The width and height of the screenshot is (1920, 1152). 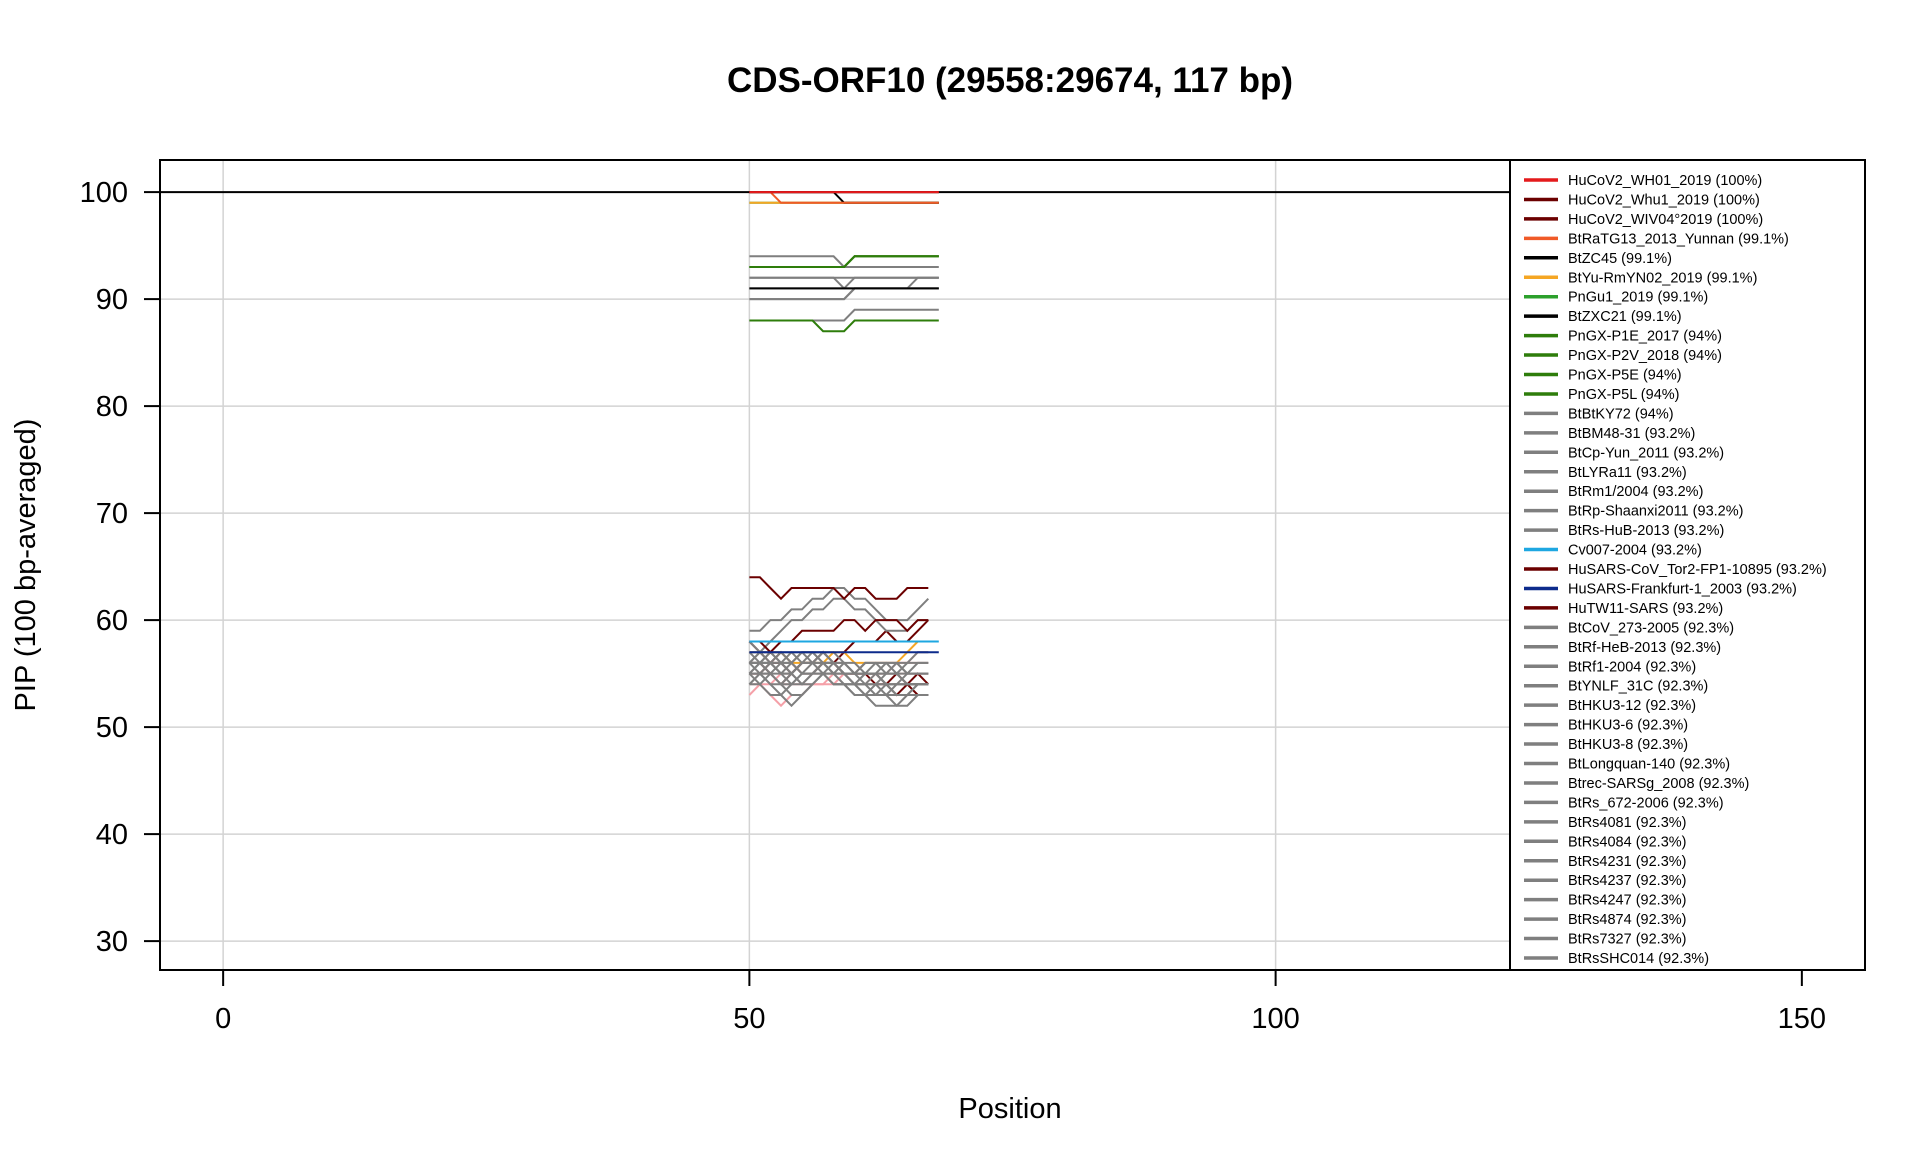 What do you see at coordinates (1632, 667) in the screenshot?
I see `legend-entry: BtRf1-2004 (92.3%)` at bounding box center [1632, 667].